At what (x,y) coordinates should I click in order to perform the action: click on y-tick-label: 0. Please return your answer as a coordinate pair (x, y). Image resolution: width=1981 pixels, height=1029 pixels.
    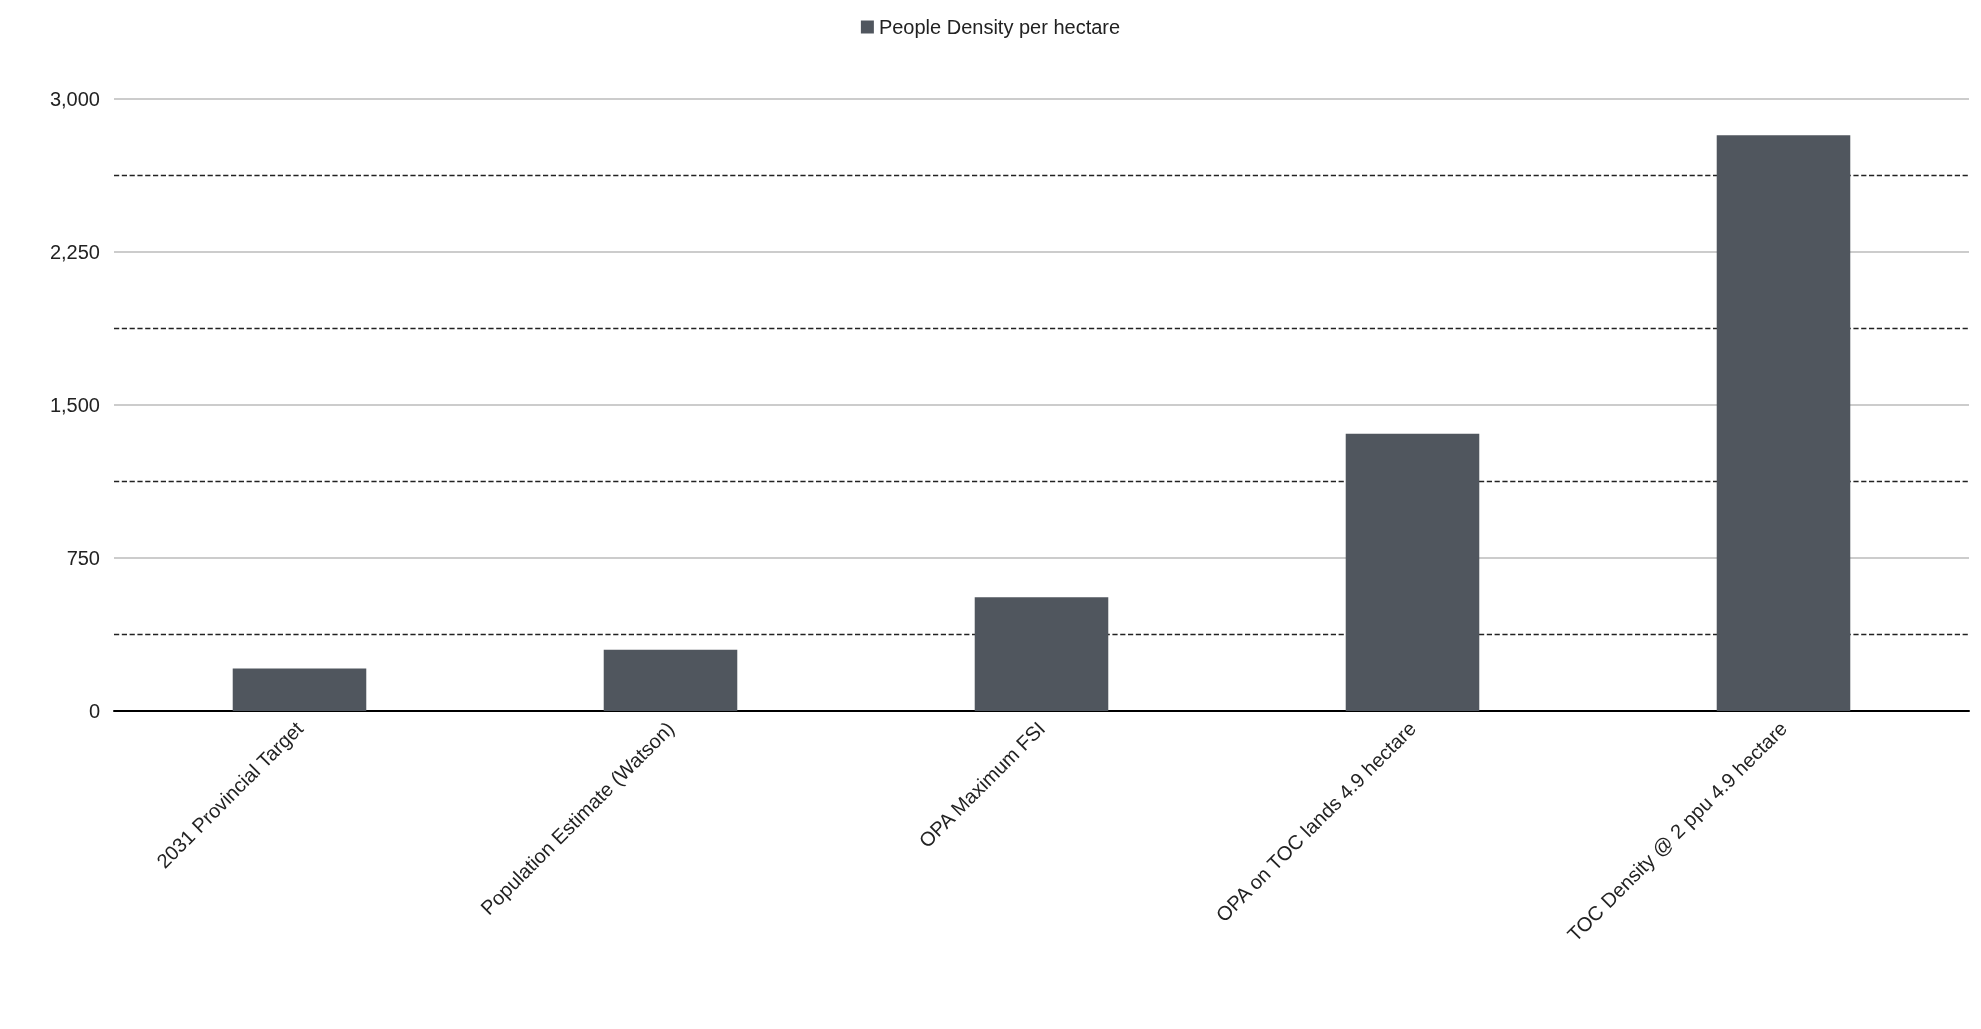
    Looking at the image, I should click on (94, 711).